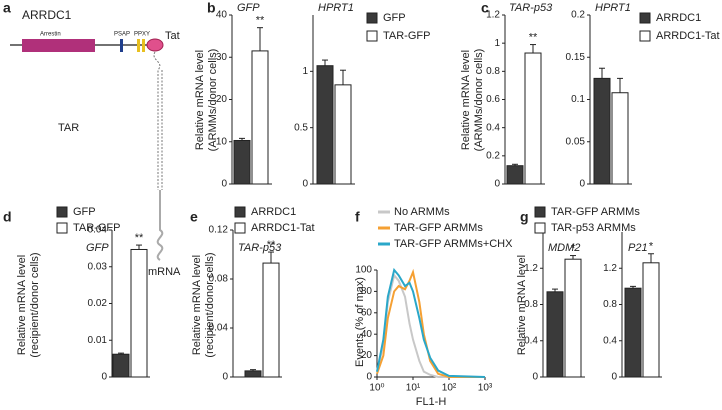 The image size is (722, 410). I want to click on panel-letter: e, so click(194, 217).